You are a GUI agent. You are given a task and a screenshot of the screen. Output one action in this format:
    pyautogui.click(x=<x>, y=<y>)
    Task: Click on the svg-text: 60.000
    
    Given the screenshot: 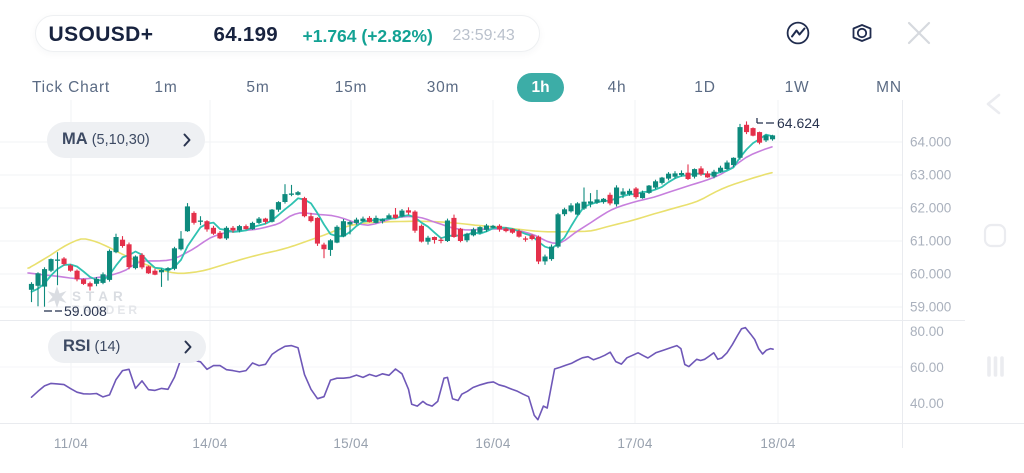 What is the action you would take?
    pyautogui.click(x=930, y=274)
    